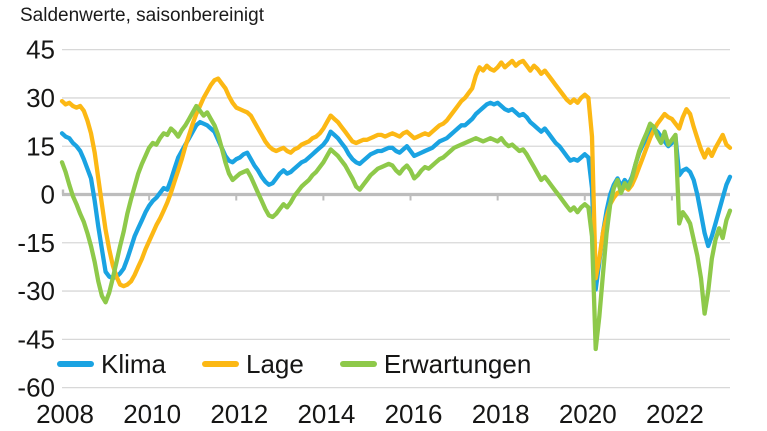  I want to click on legend-item-klima: Klima, so click(111, 364).